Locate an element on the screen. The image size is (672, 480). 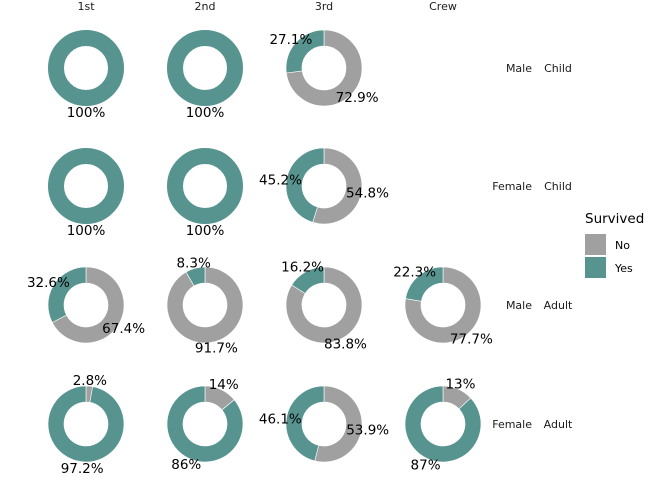
slice-label-no: 13% is located at coordinates (460, 385).